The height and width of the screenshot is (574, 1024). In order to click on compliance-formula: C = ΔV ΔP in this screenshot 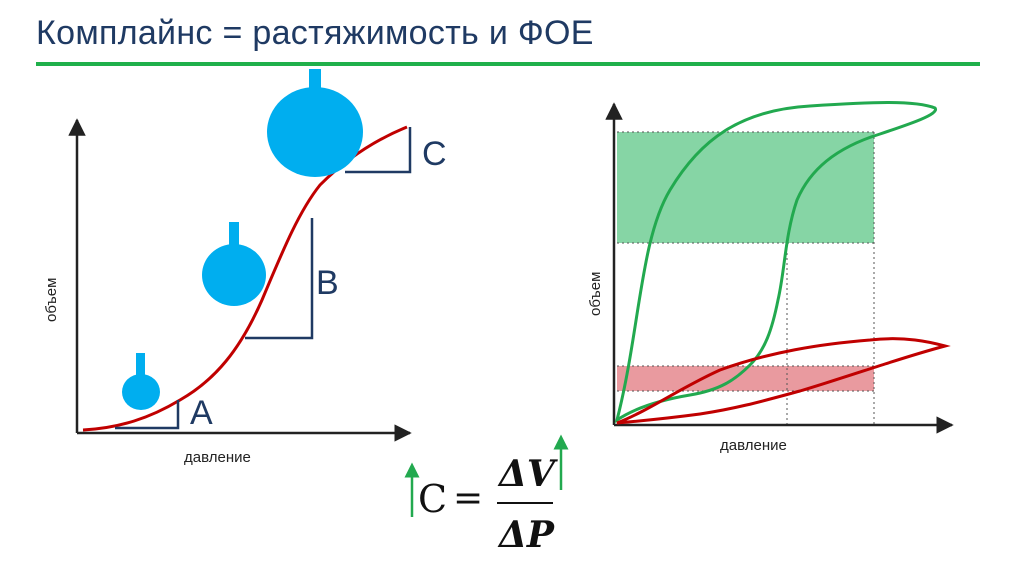, I will do `click(486, 495)`.